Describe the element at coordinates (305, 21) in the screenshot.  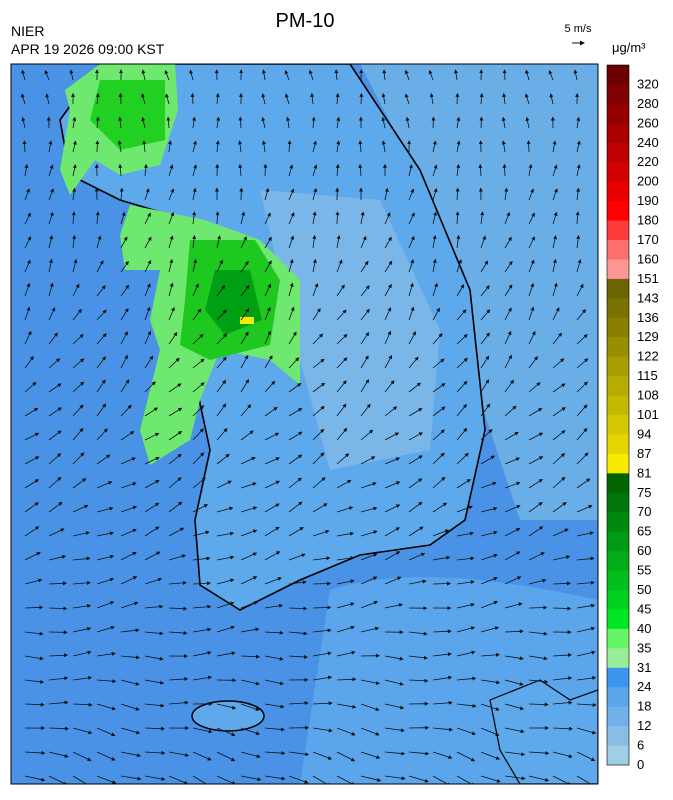
I see `title: PM-10` at that location.